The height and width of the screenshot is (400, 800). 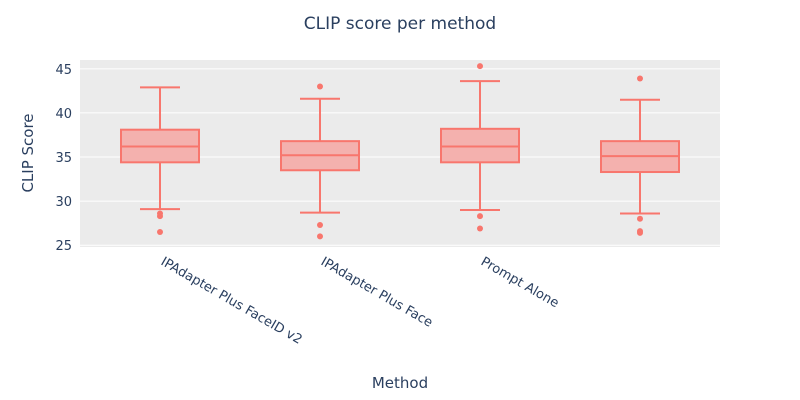 I want to click on y-axis-ticks: 25 30 35 40 45, so click(x=63, y=158).